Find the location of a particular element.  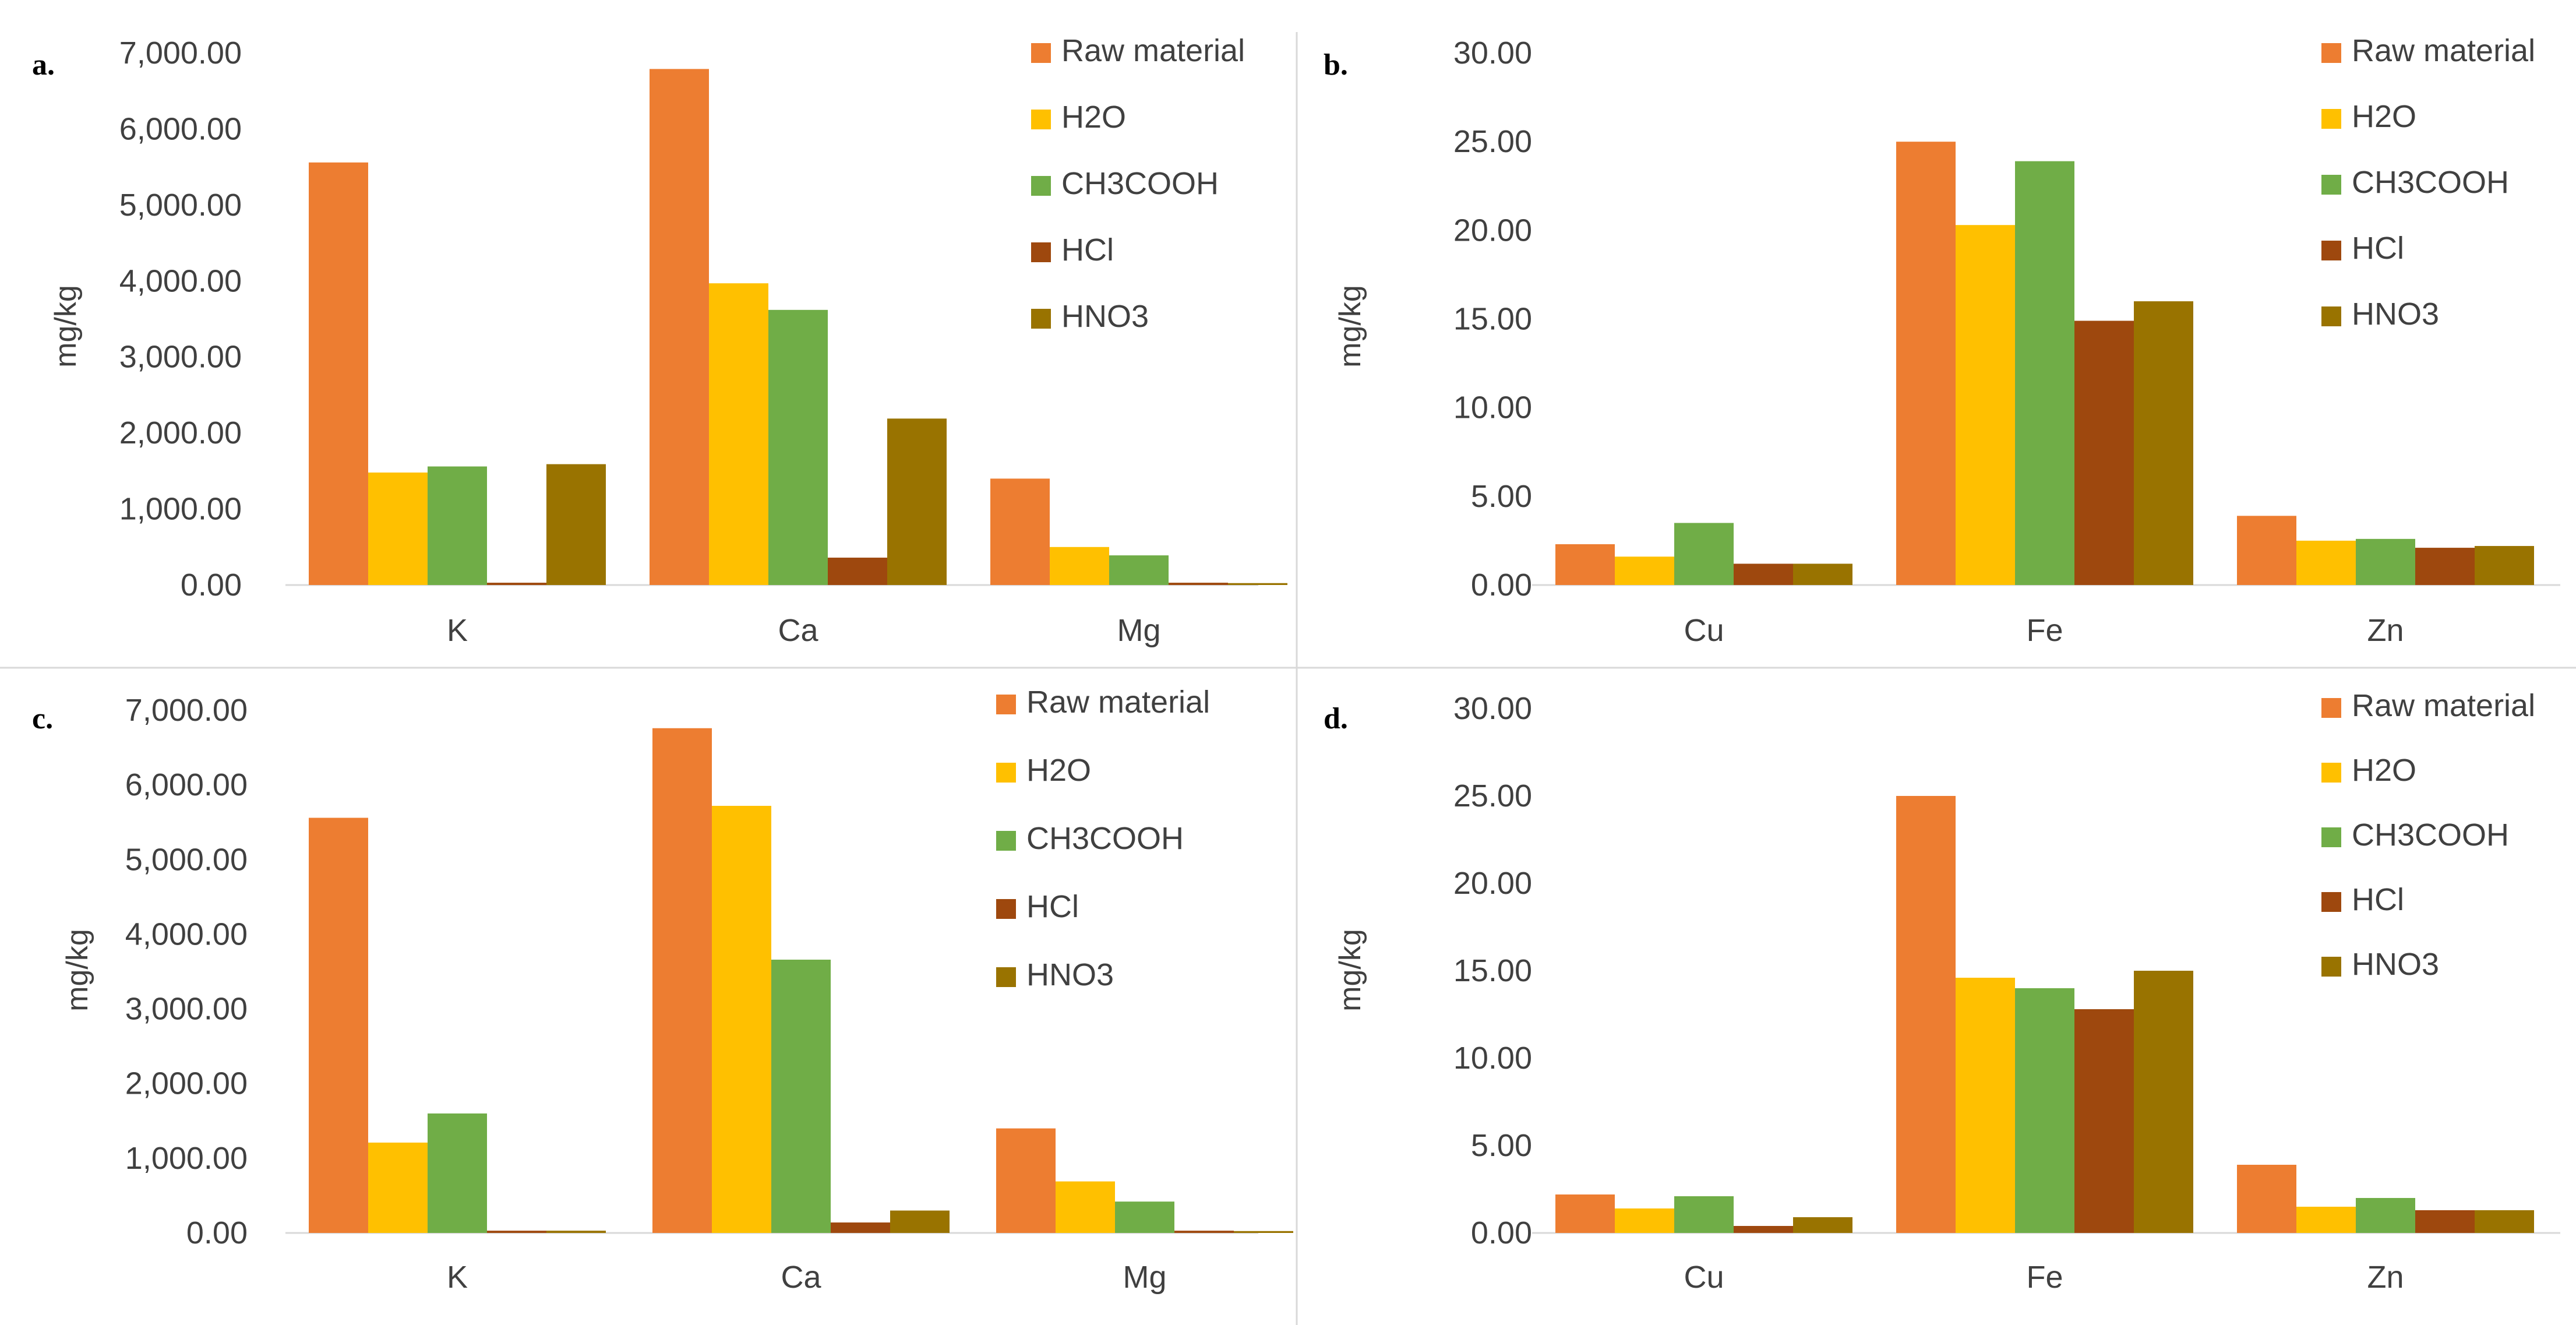

panel-letter: b. is located at coordinates (1336, 65).